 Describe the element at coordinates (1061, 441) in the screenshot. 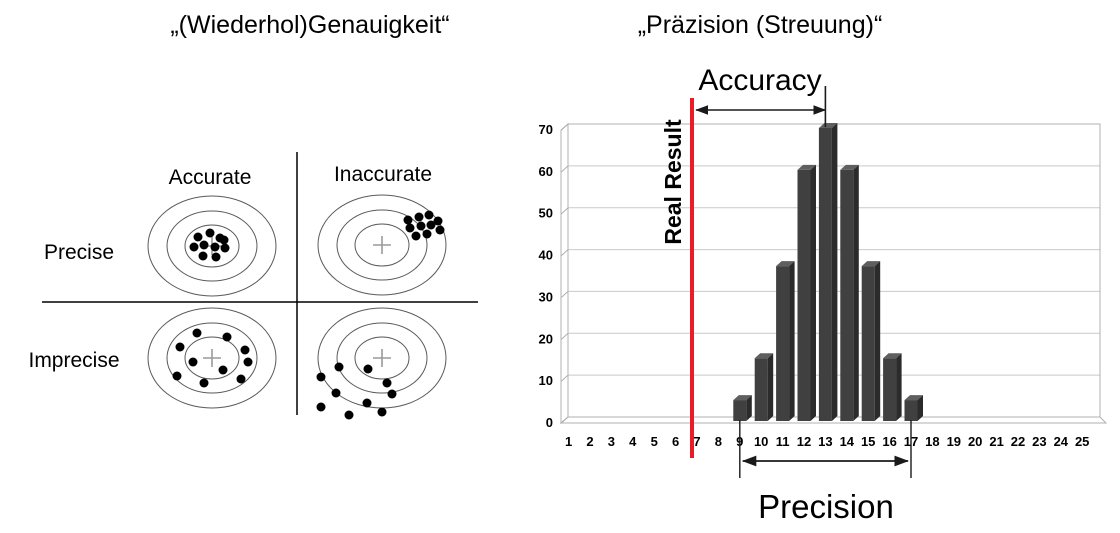

I see `x-tick-label: 24` at that location.